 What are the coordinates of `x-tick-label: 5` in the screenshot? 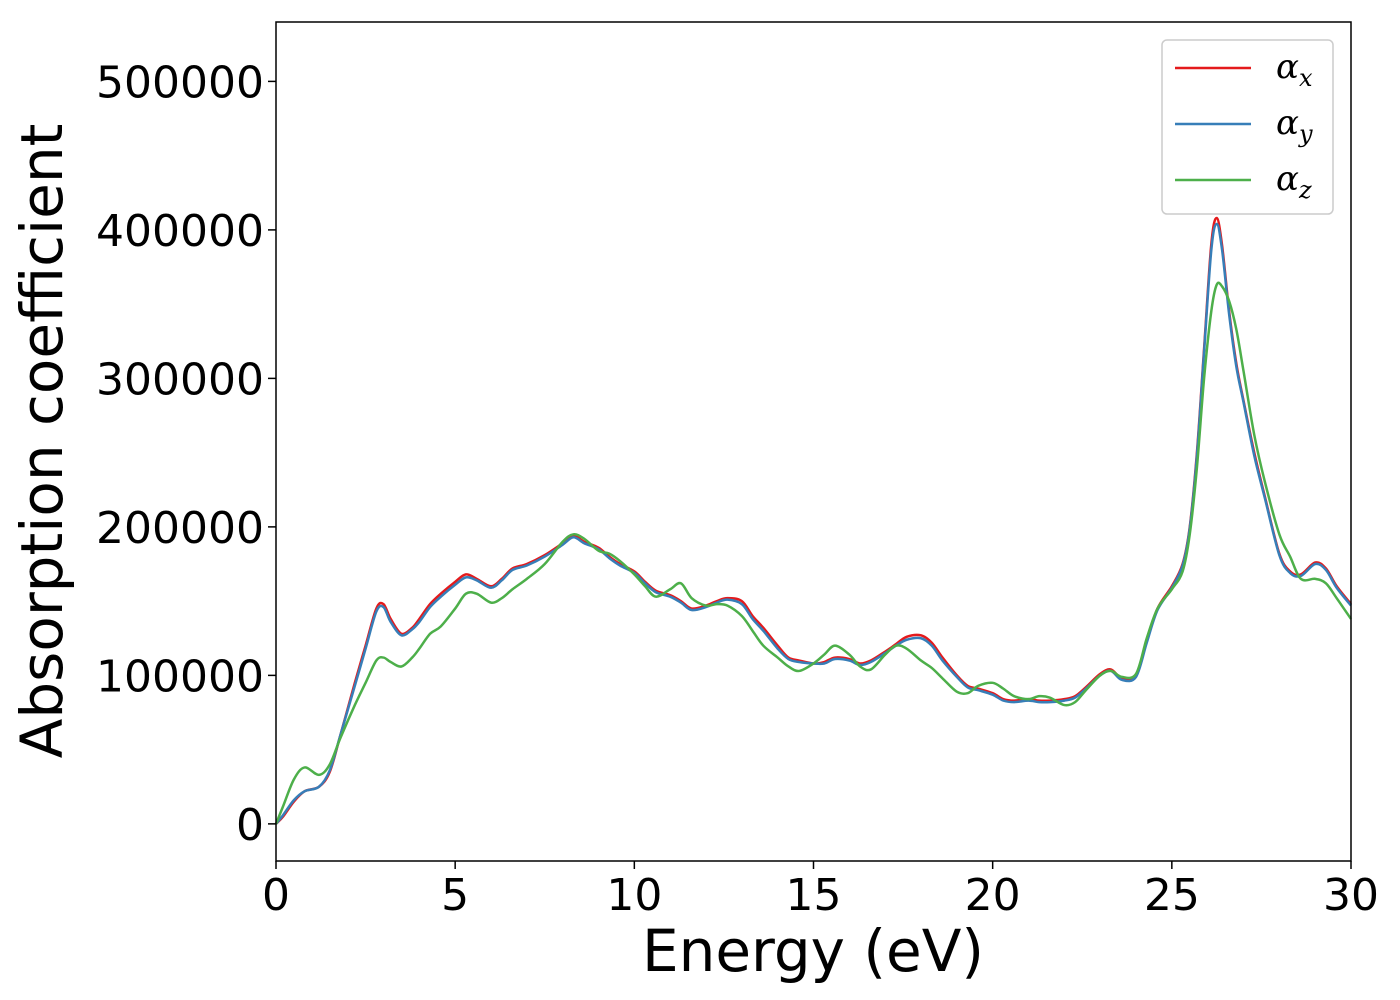 It's located at (455, 895).